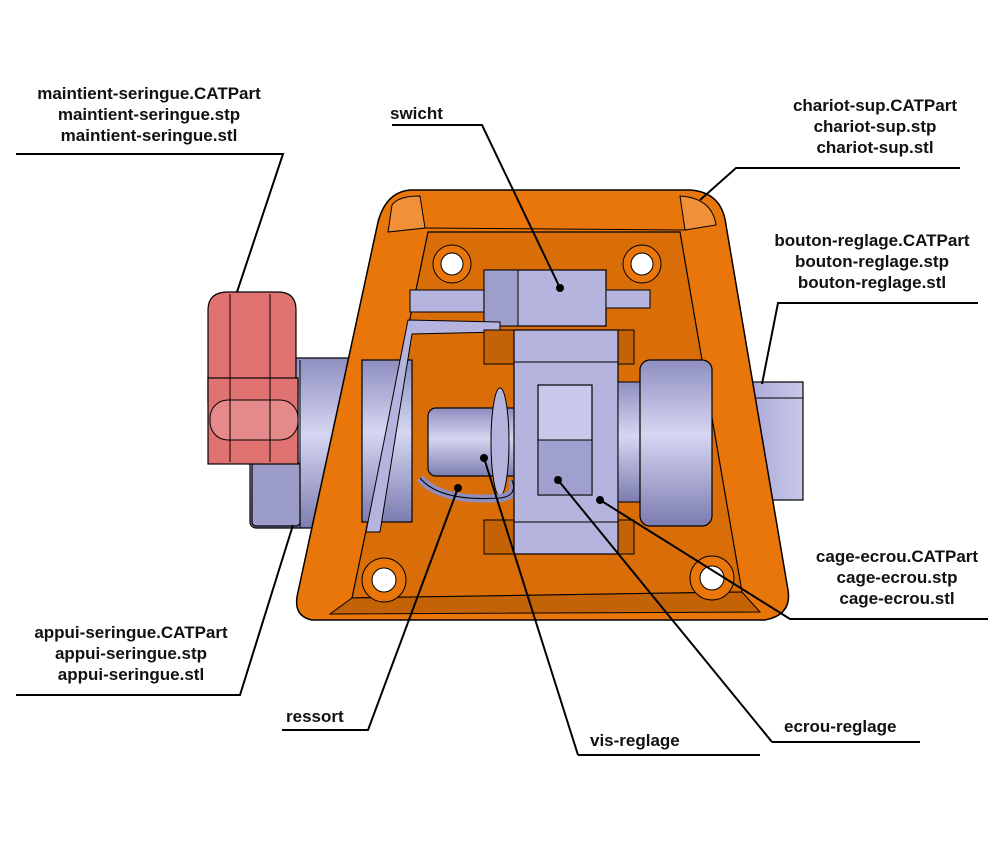 The image size is (1008, 859). What do you see at coordinates (149, 93) in the screenshot?
I see `label-line: maintient-seringue.CATPart` at bounding box center [149, 93].